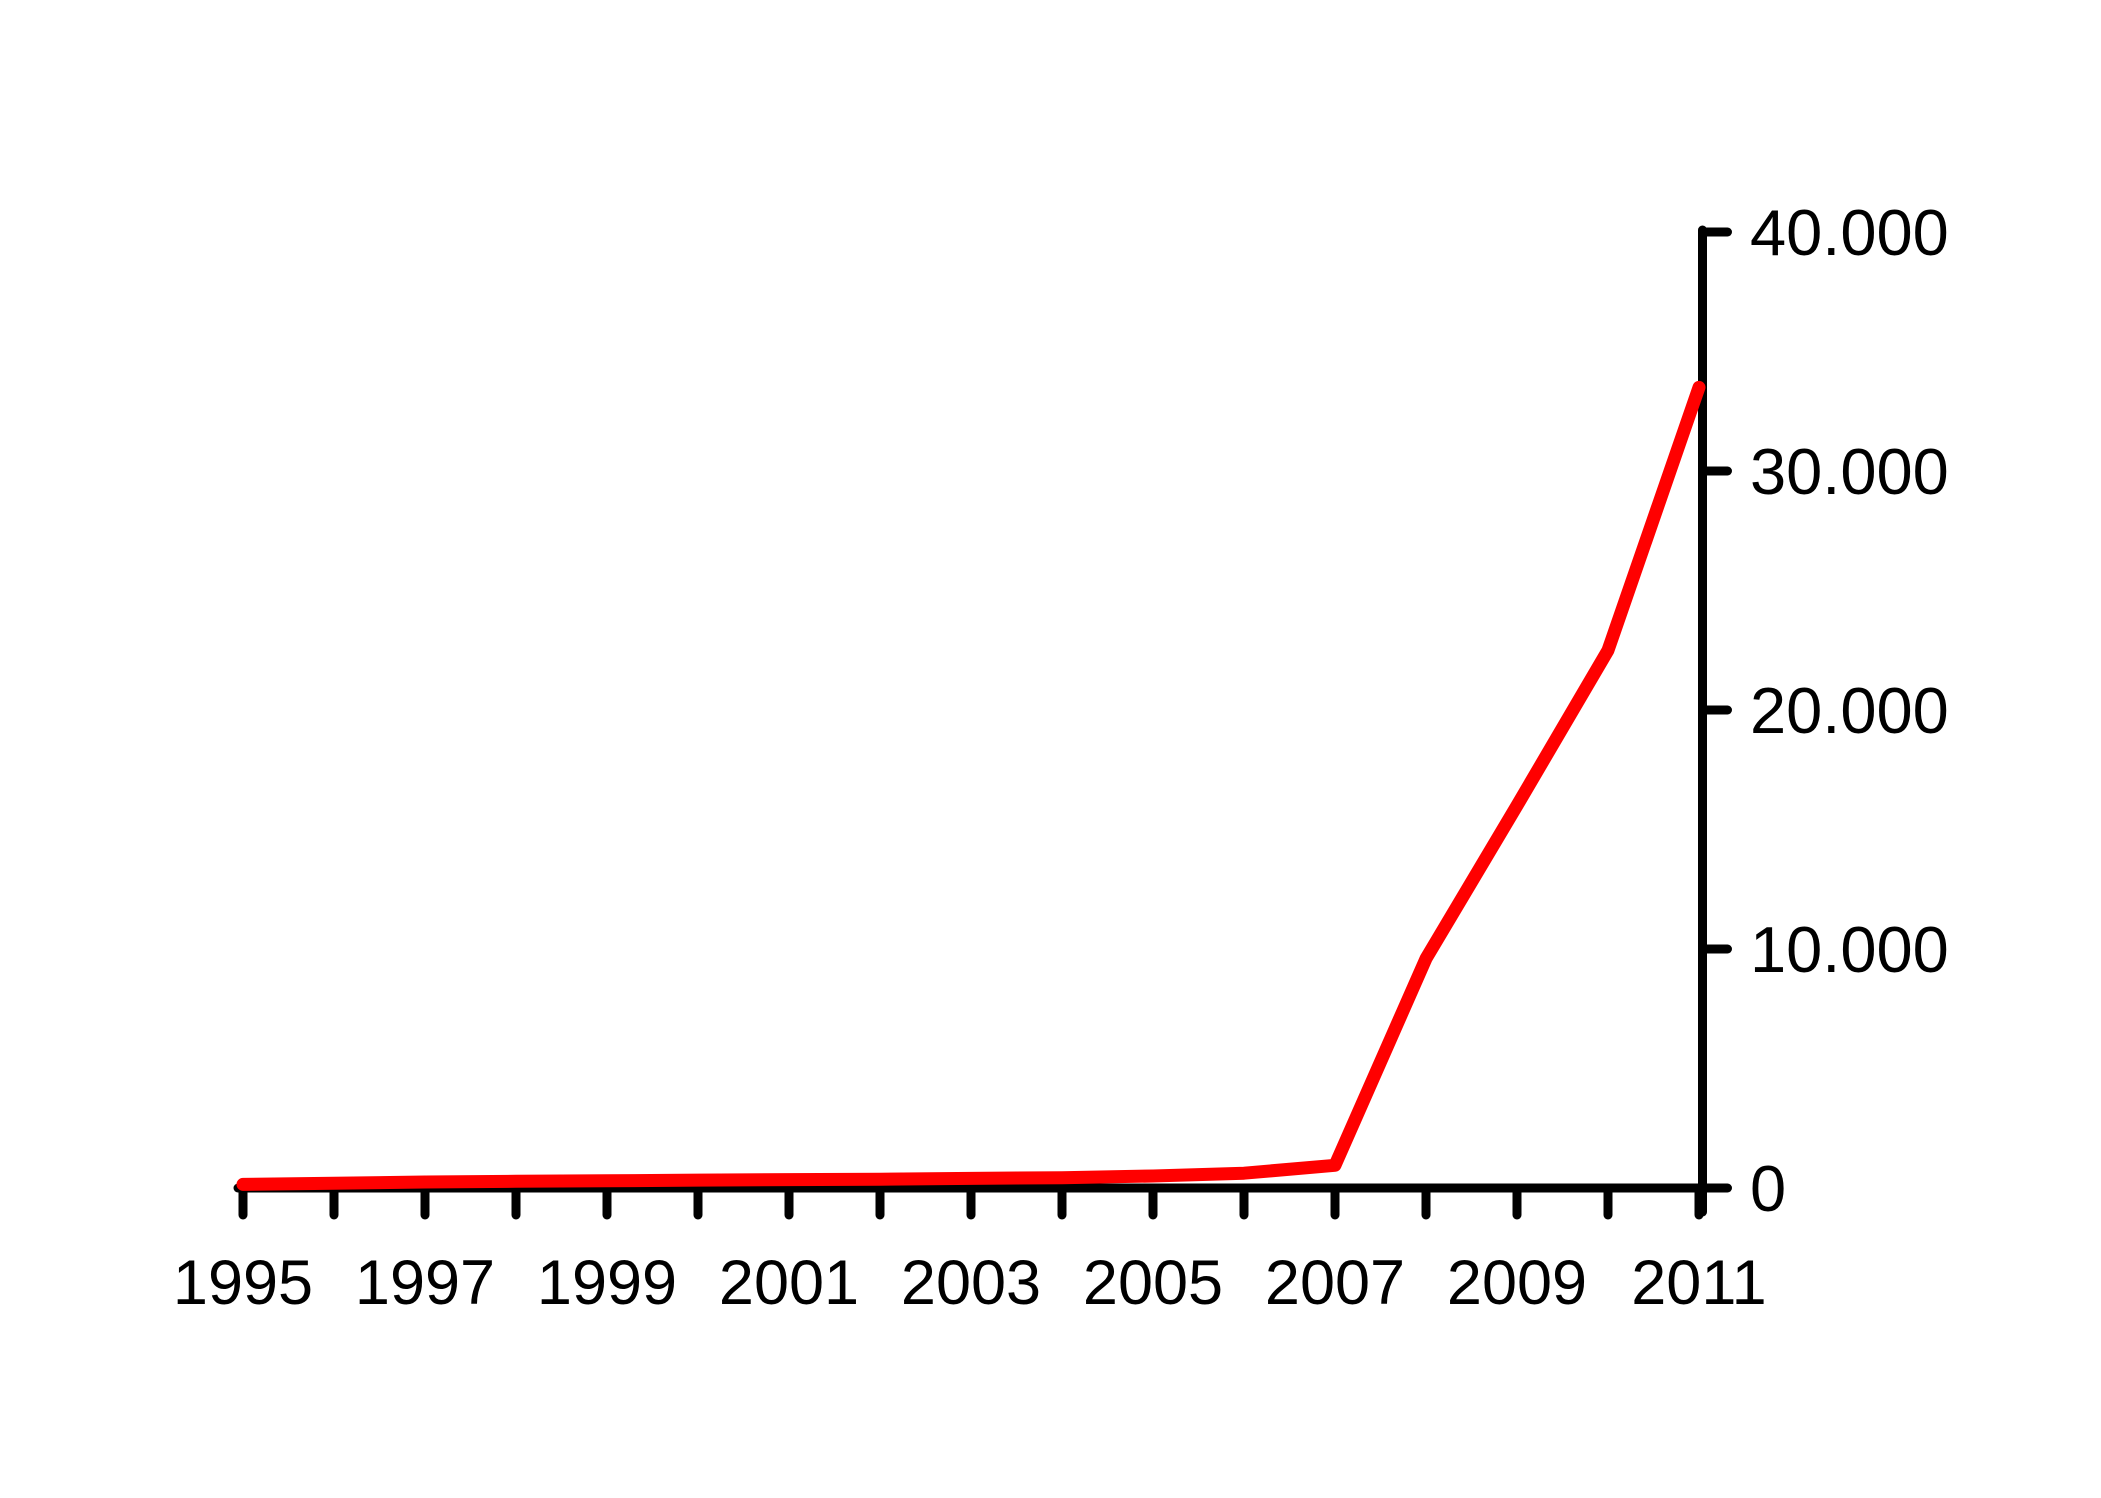 The width and height of the screenshot is (2101, 1498). Describe the element at coordinates (971, 1283) in the screenshot. I see `x-tick-label-2003: 2003` at that location.